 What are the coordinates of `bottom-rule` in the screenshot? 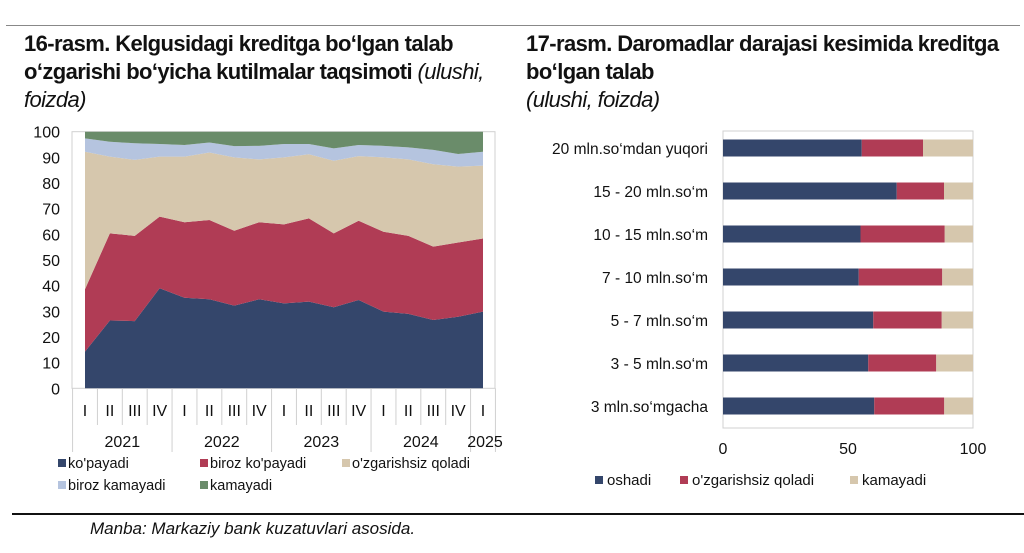 It's located at (518, 514).